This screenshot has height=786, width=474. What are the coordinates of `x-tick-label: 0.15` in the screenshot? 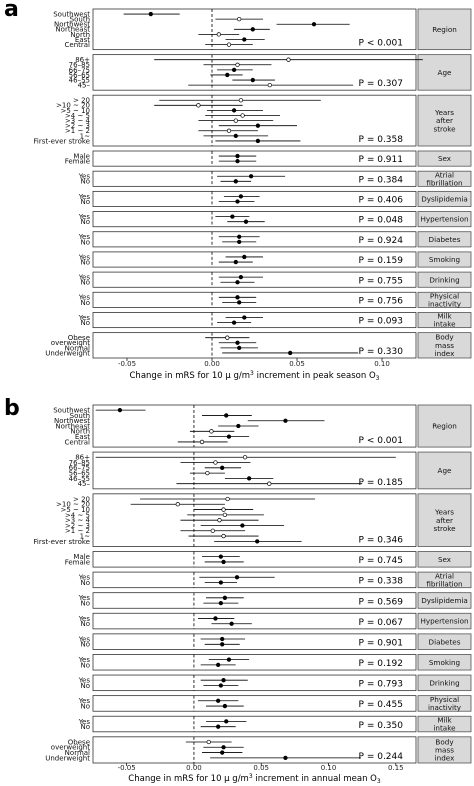 It's located at (396, 768).